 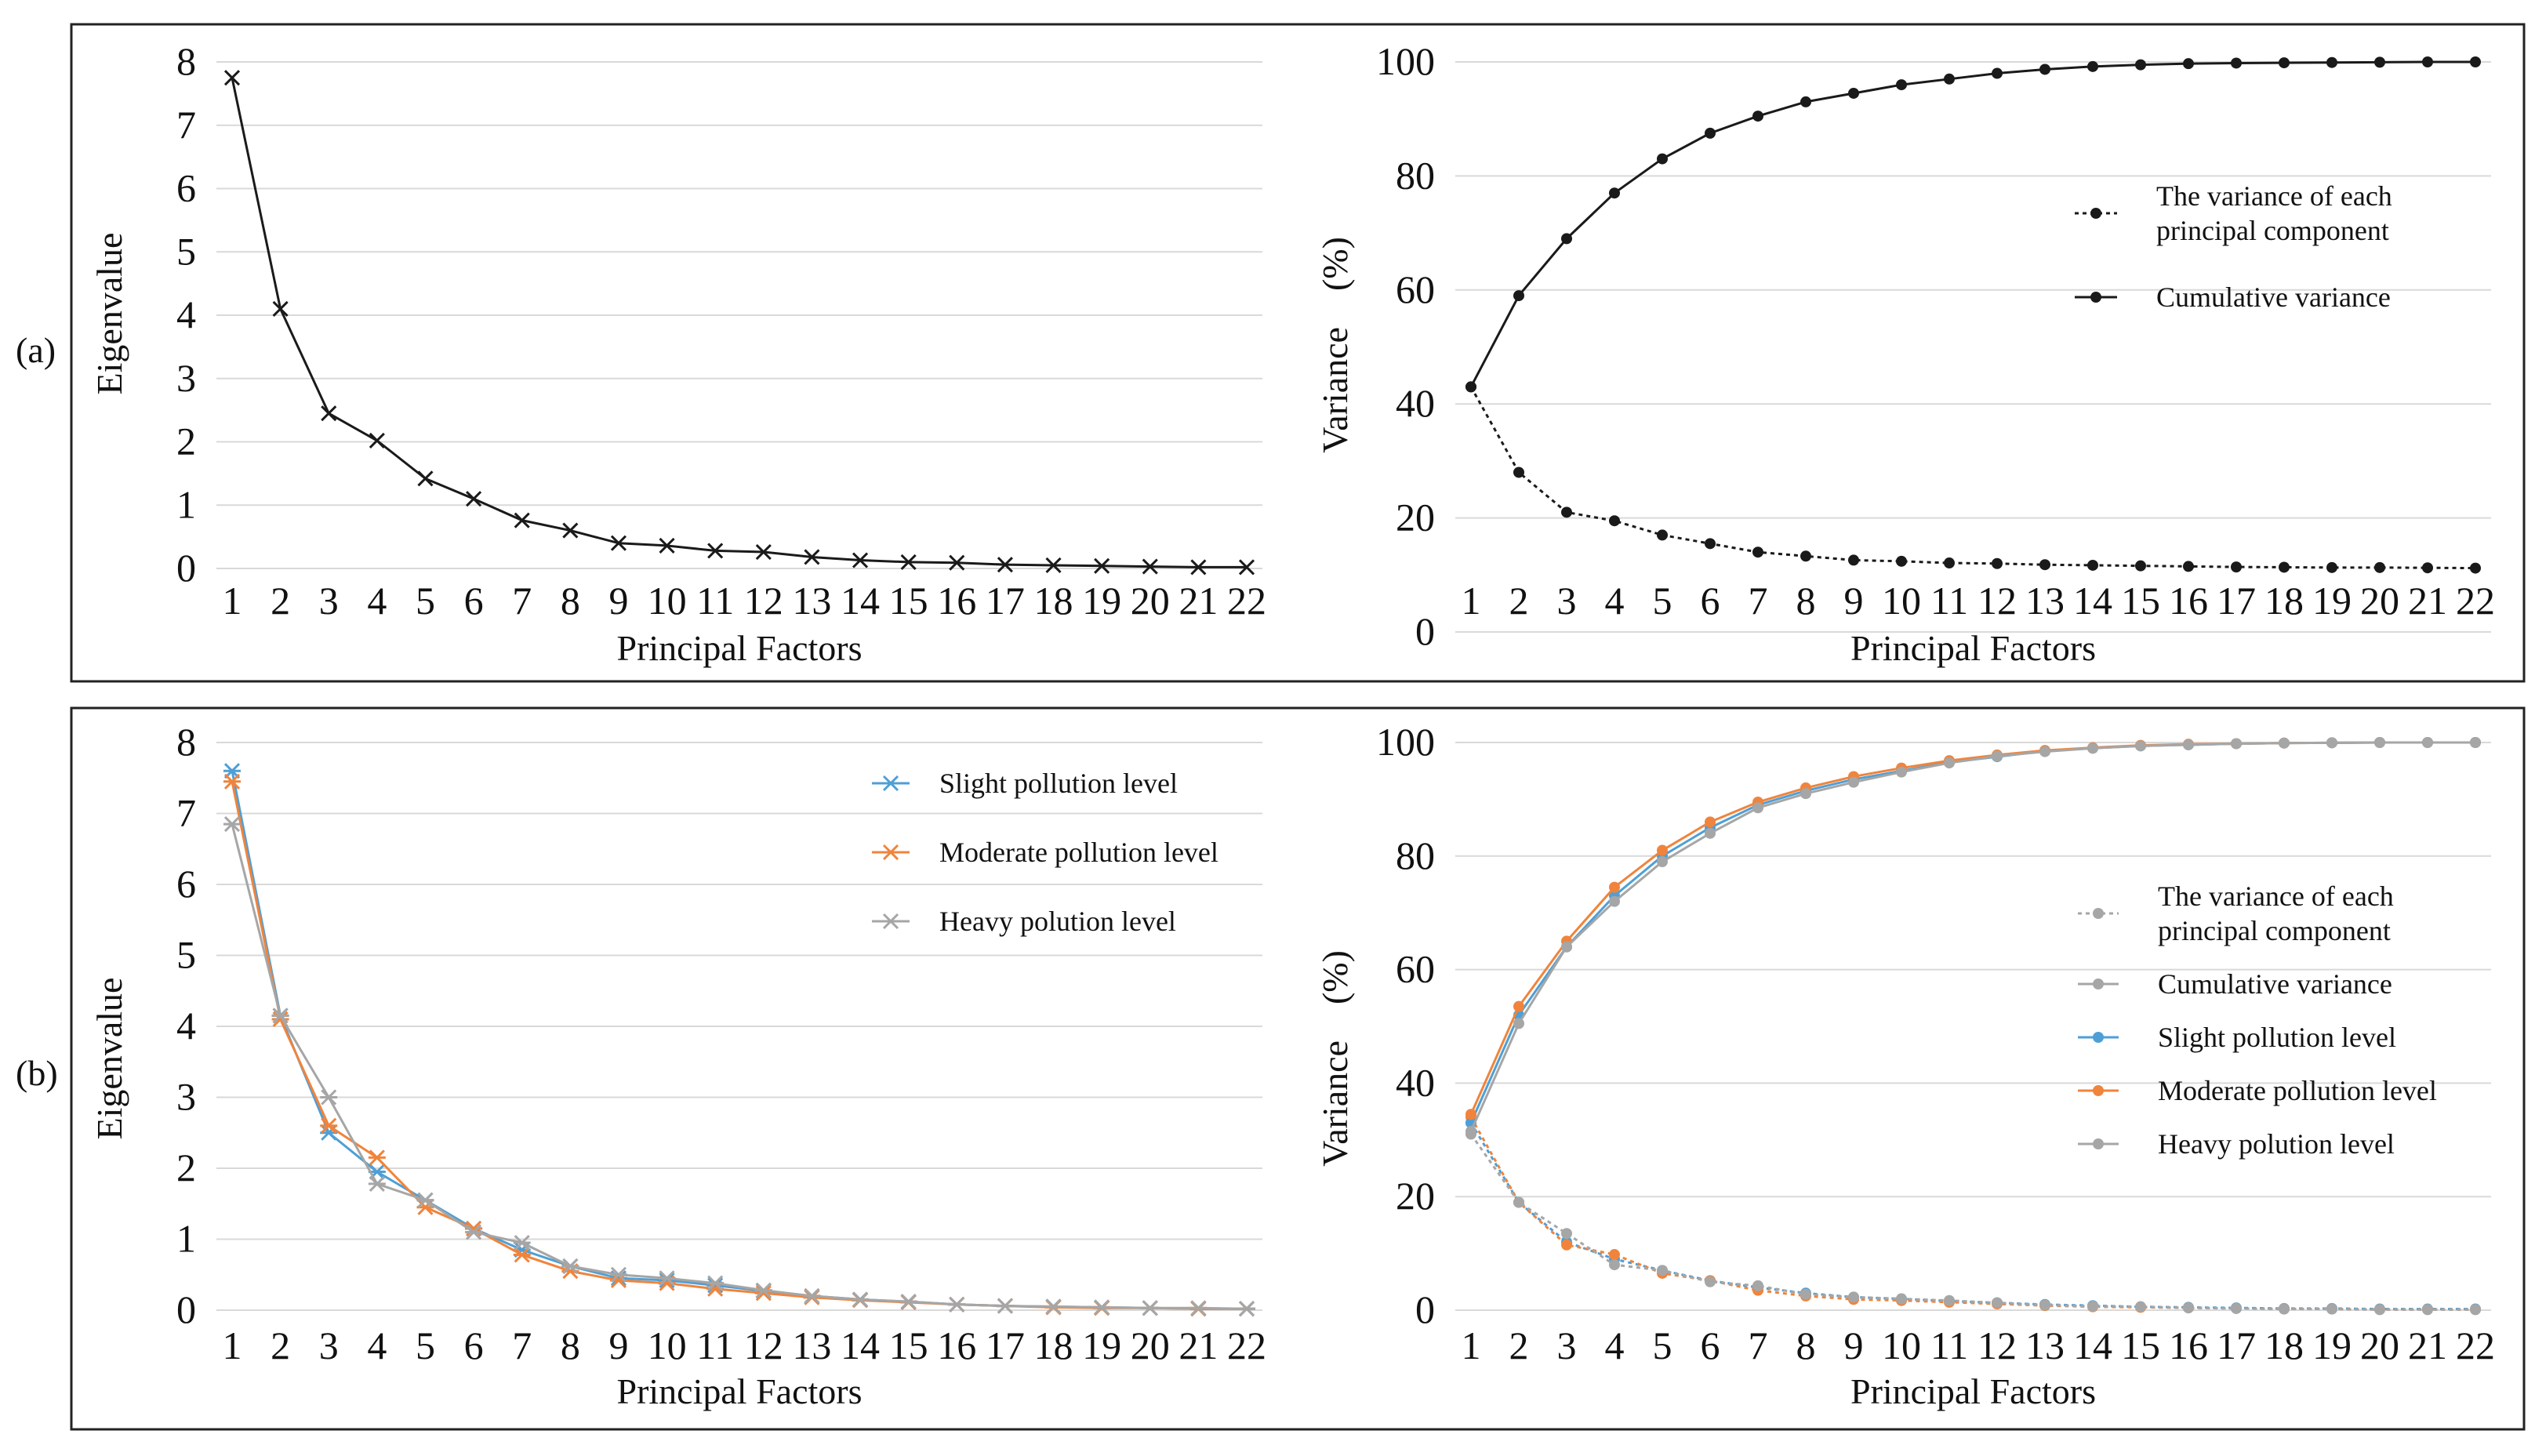 I want to click on x-tick-label: 12, so click(x=1997, y=1345).